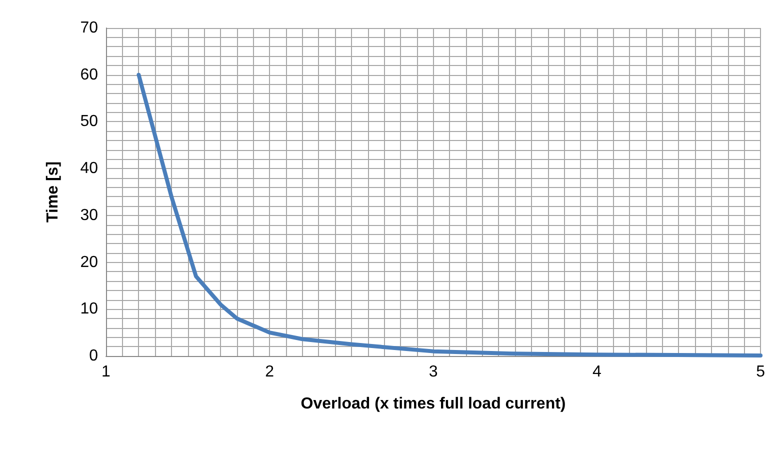  I want to click on x-tick-label: 1, so click(106, 372).